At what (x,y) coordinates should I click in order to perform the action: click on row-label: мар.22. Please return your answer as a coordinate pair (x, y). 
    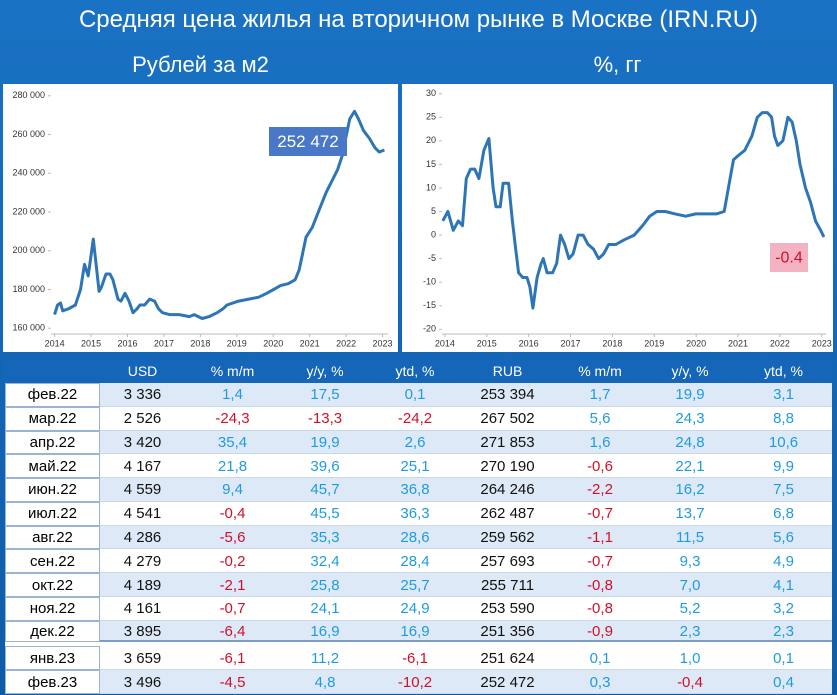
    Looking at the image, I should click on (52, 418).